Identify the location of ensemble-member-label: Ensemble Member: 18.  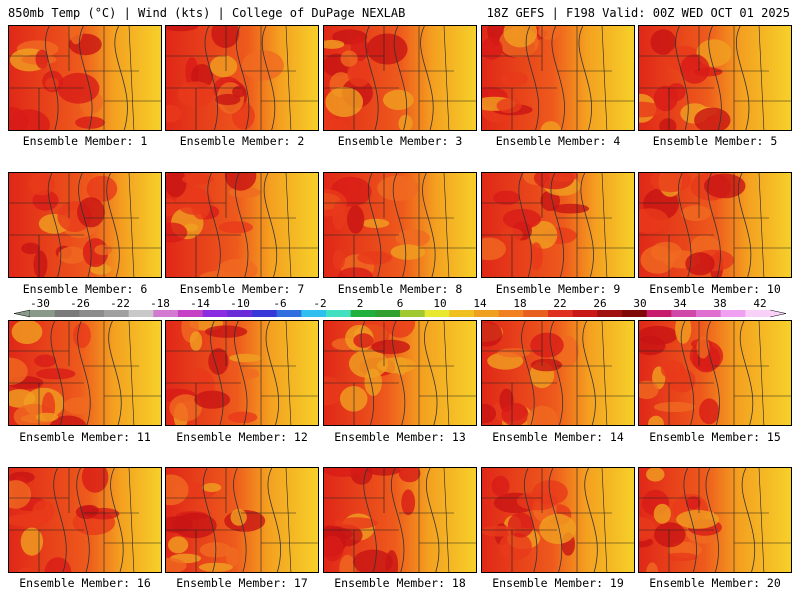
(400, 583).